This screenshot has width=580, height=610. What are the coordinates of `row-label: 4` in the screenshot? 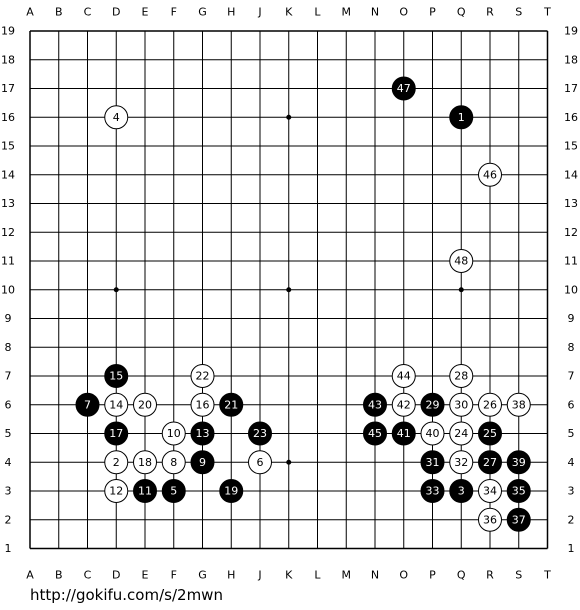 It's located at (8, 462).